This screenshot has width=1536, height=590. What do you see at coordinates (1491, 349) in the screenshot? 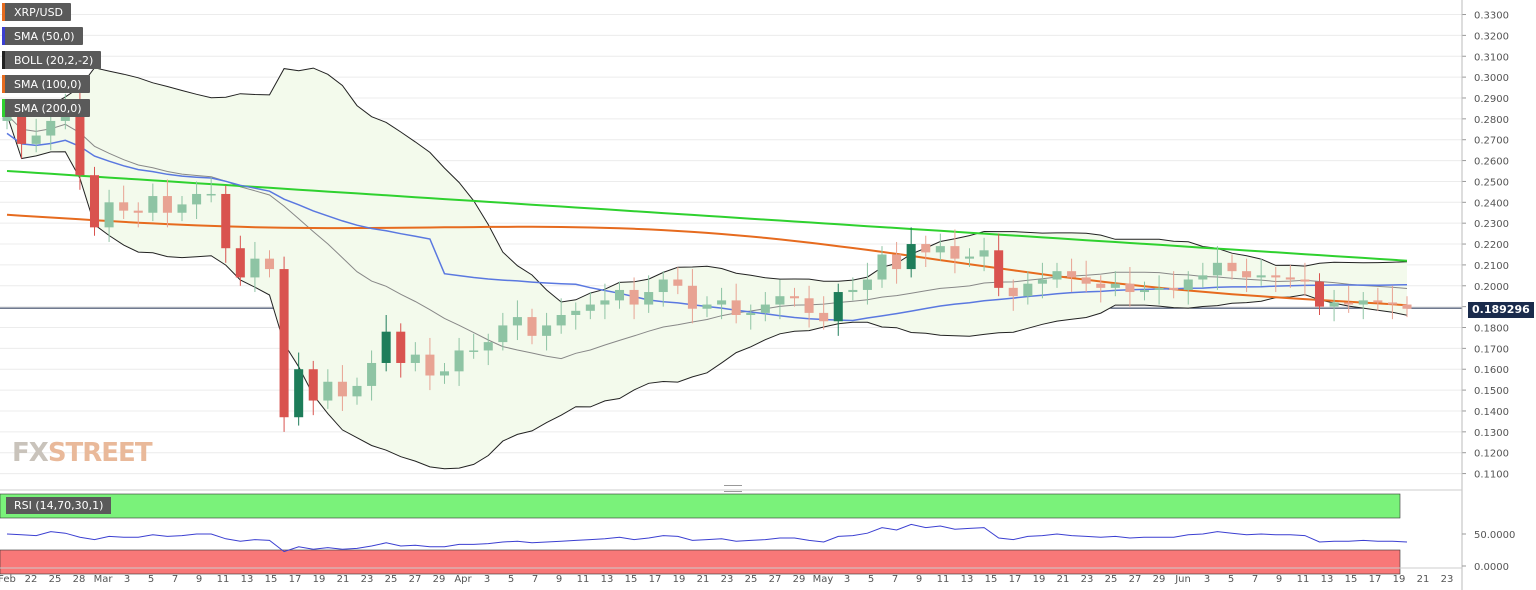
I see `price-tick-label: 0.1700` at bounding box center [1491, 349].